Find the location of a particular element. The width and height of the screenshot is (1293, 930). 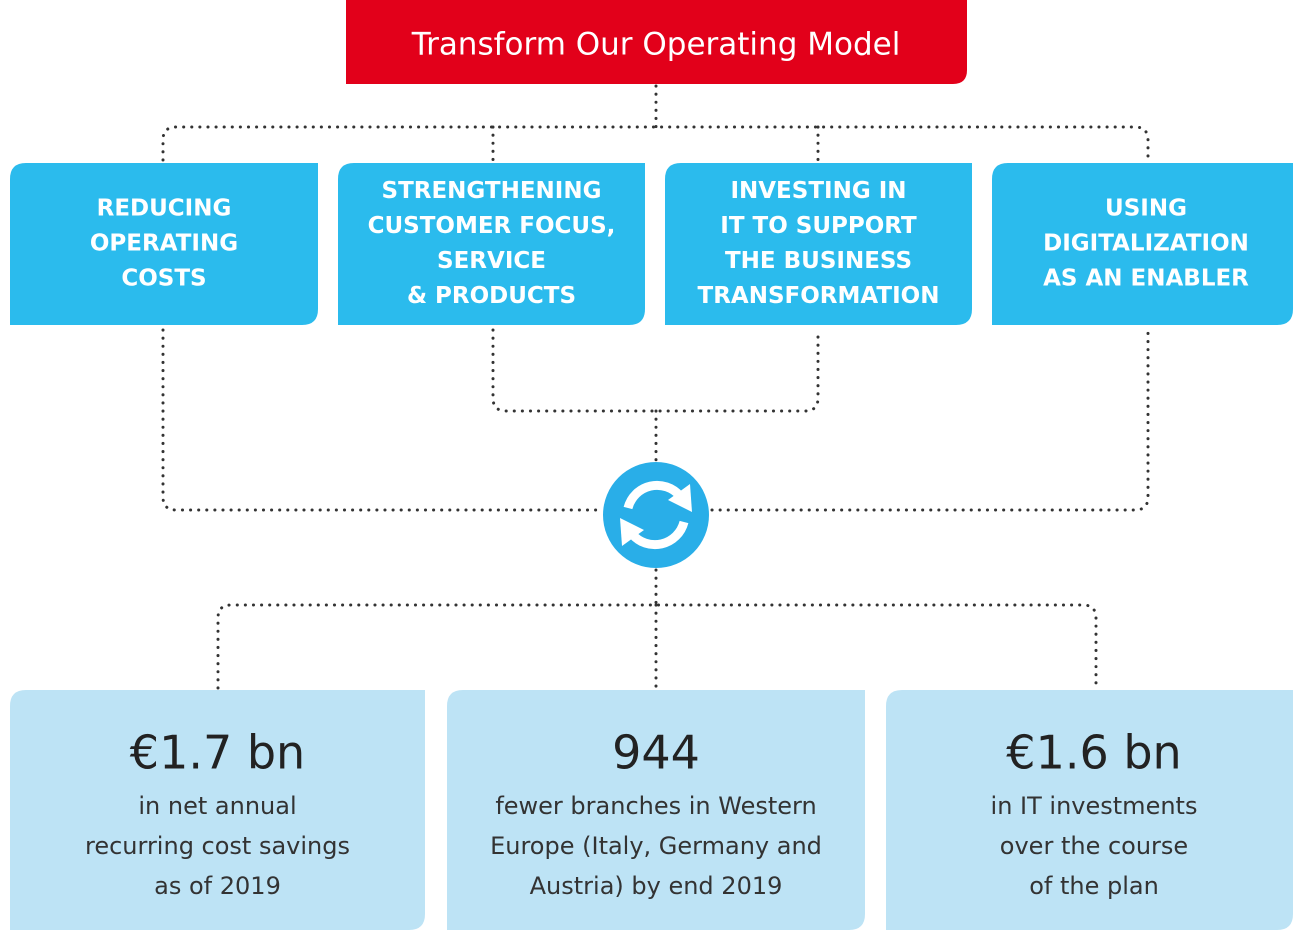

pillar-text: TRANSFORMATION is located at coordinates (819, 296).